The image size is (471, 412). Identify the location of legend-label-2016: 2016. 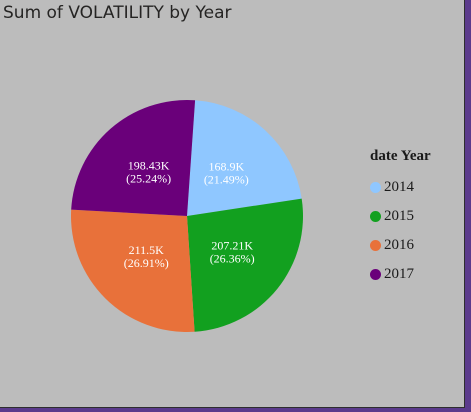
(399, 245).